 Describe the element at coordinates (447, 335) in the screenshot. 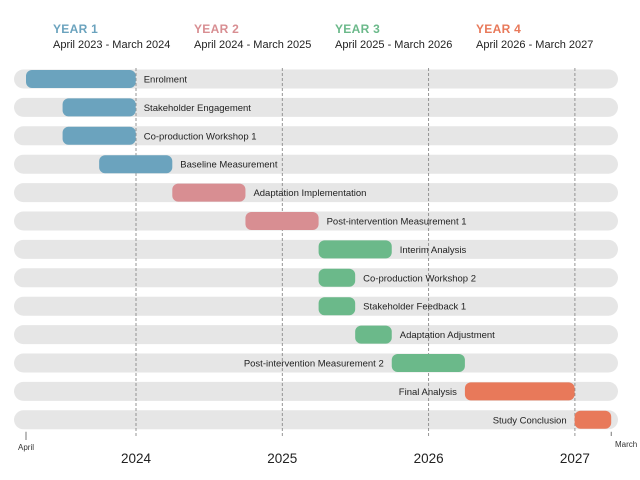

I see `task-label: Adaptation Adjustment` at that location.